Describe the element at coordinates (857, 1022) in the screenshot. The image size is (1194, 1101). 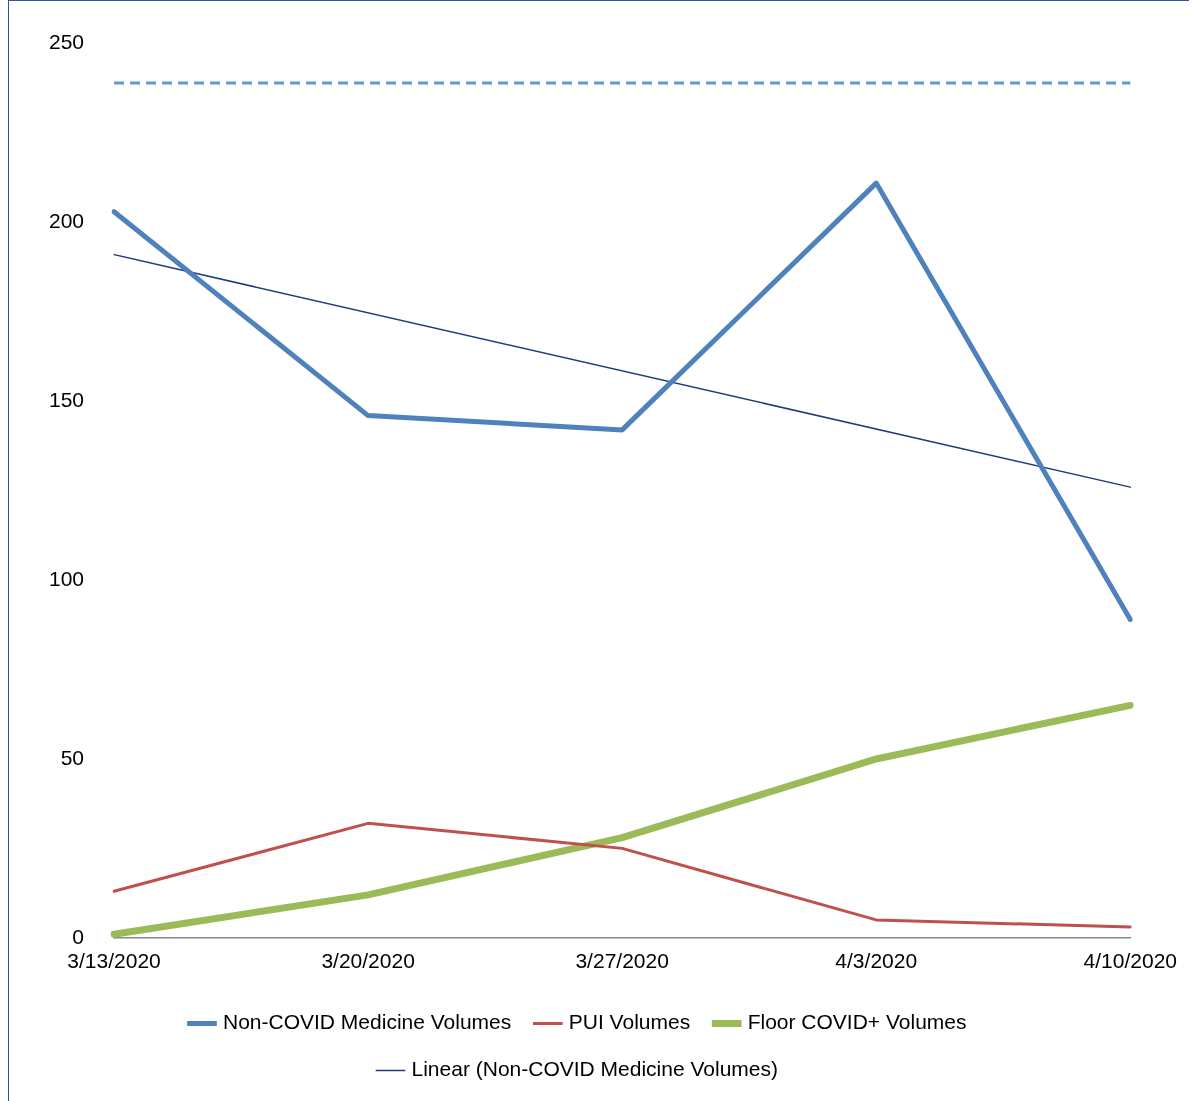
I see `legend-label: Floor COVID+ Volumes` at that location.